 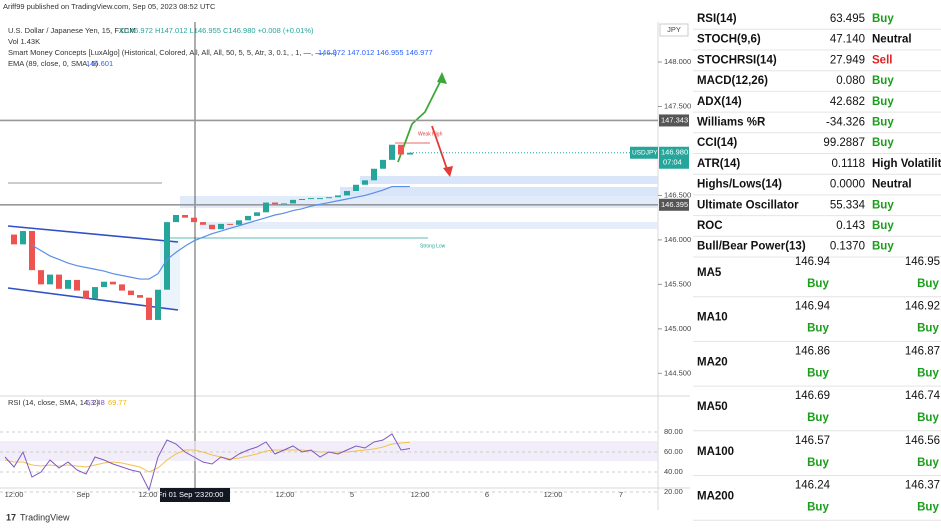 I want to click on x-tick-label: Fri 01 Sep '23, so click(x=181, y=494).